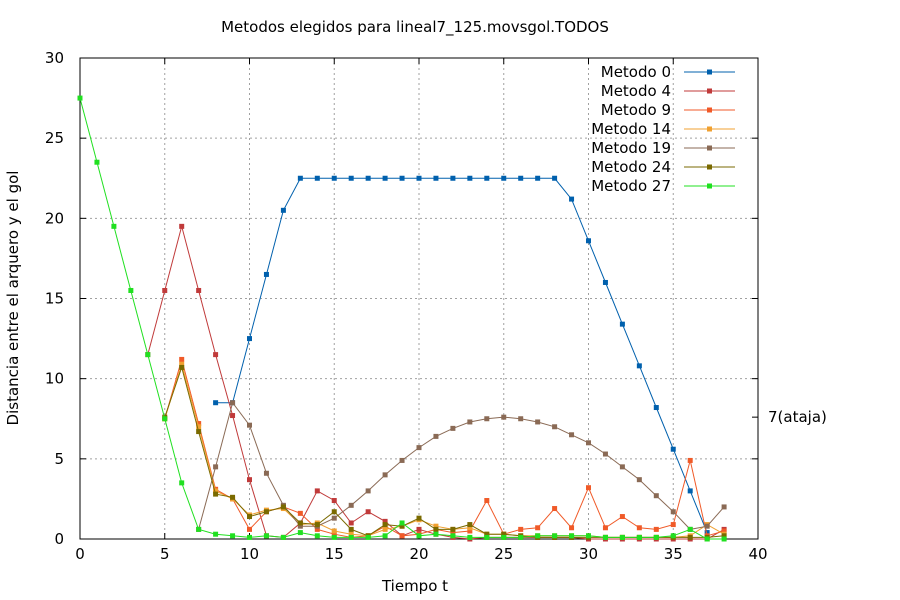  What do you see at coordinates (631, 167) in the screenshot?
I see `legend-label: Metodo 24` at bounding box center [631, 167].